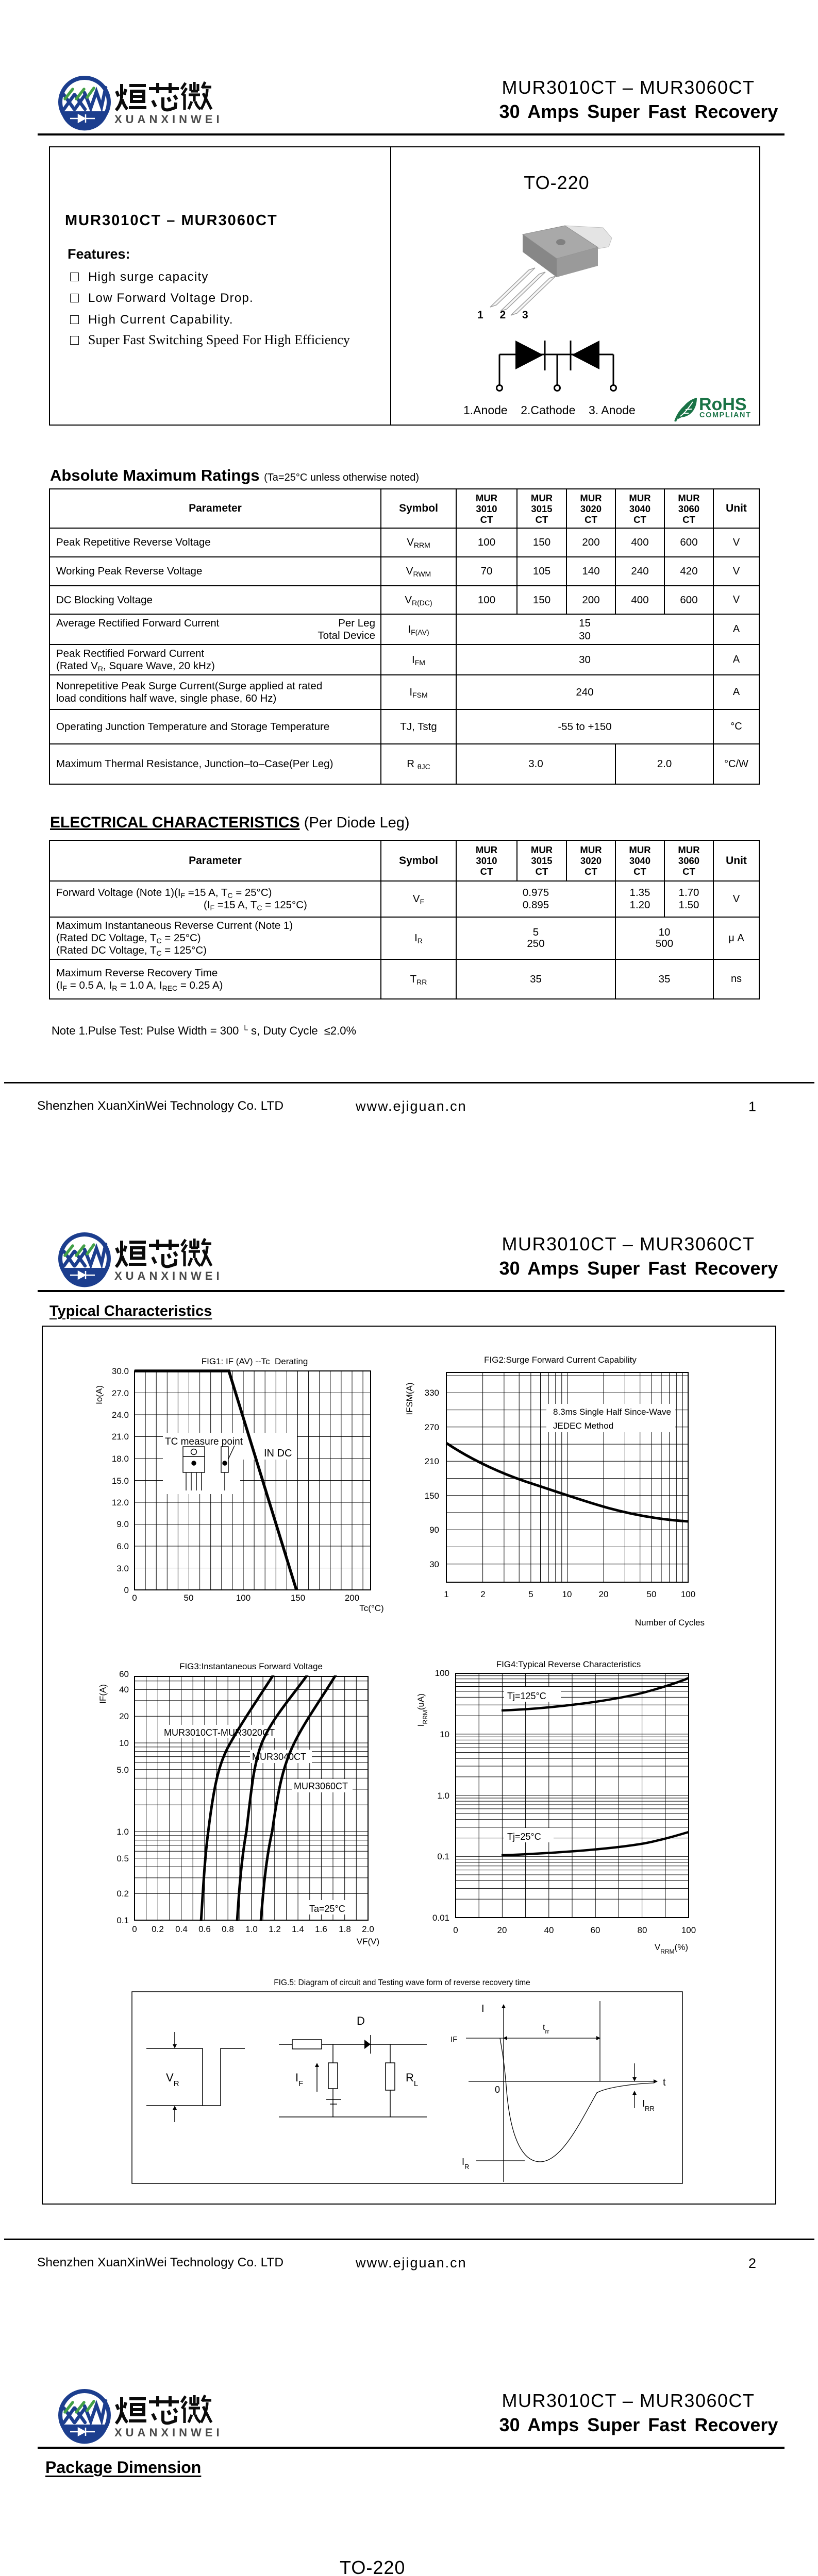 The image size is (818, 2576). Describe the element at coordinates (122, 1568) in the screenshot. I see `svg-text: 3.0` at that location.